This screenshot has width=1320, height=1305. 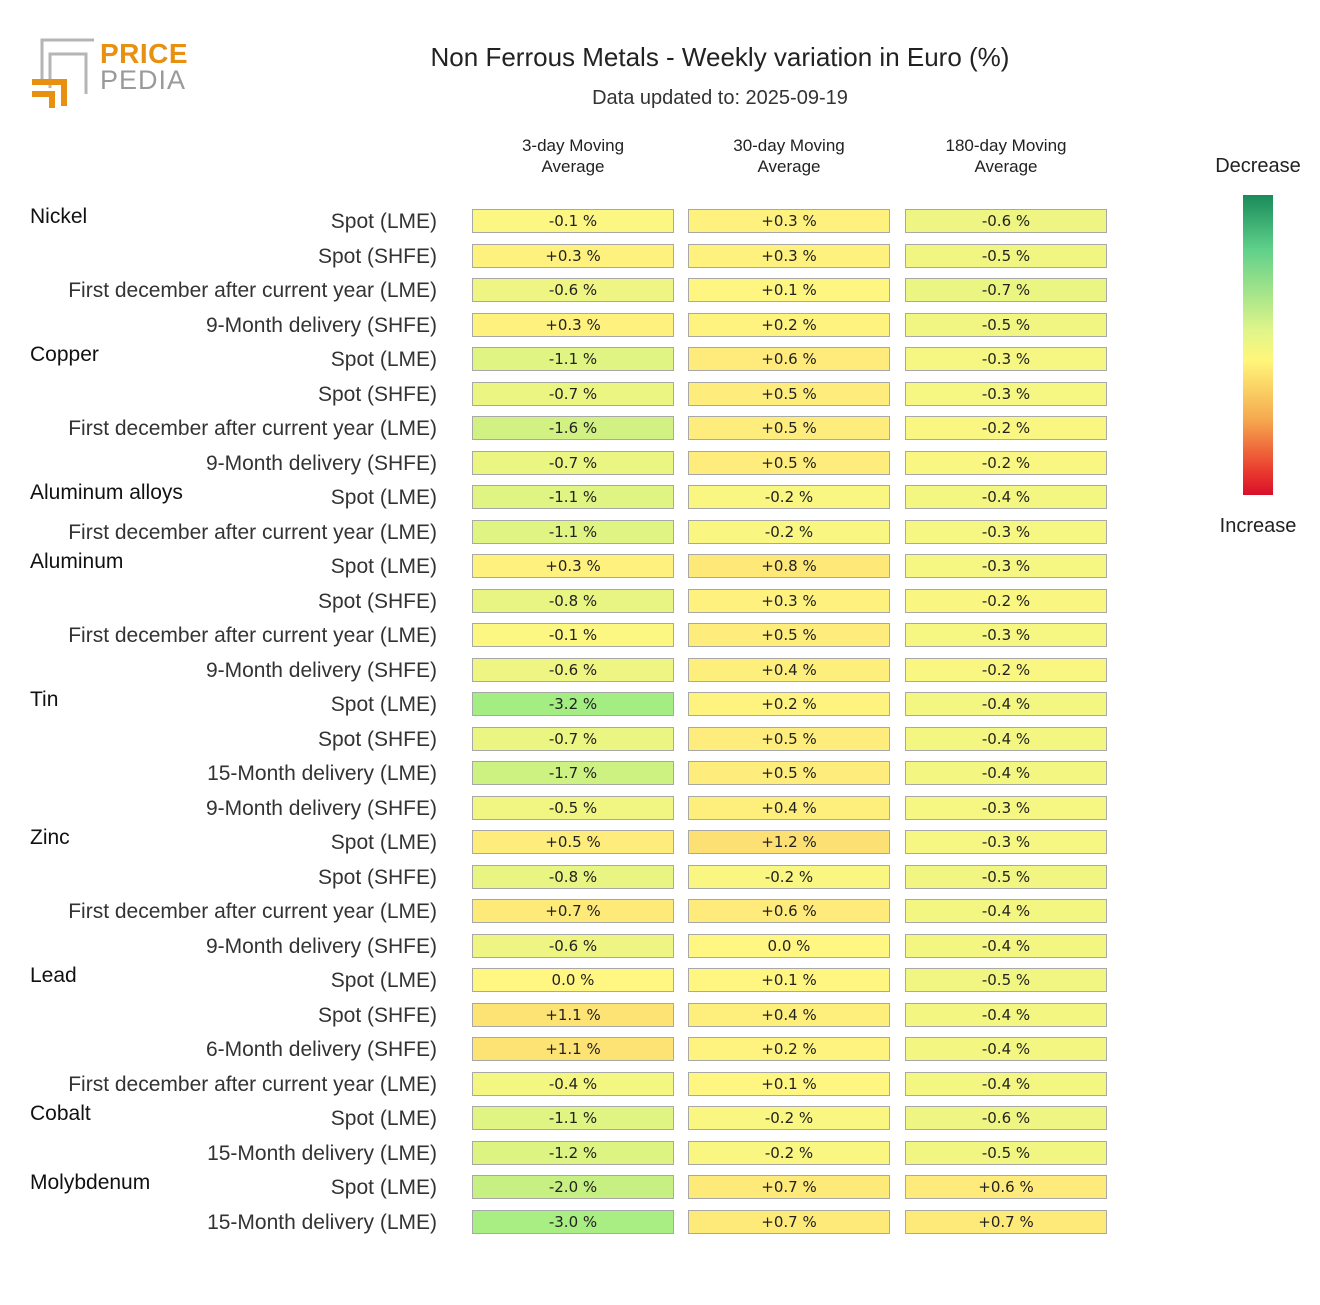 I want to click on metal-group-label: Aluminum alloys, so click(x=106, y=492).